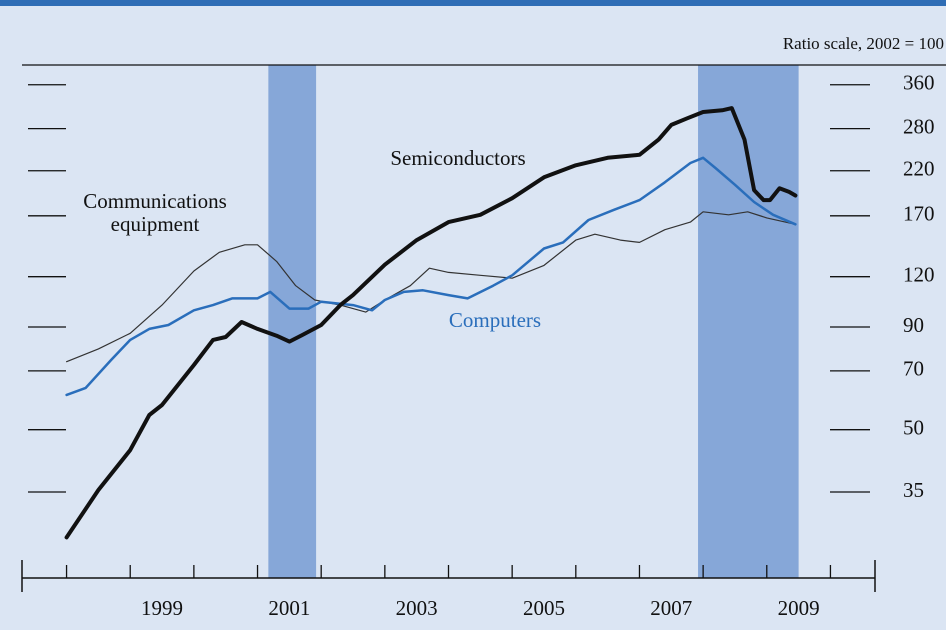  What do you see at coordinates (913, 428) in the screenshot?
I see `y-tick-label: 50` at bounding box center [913, 428].